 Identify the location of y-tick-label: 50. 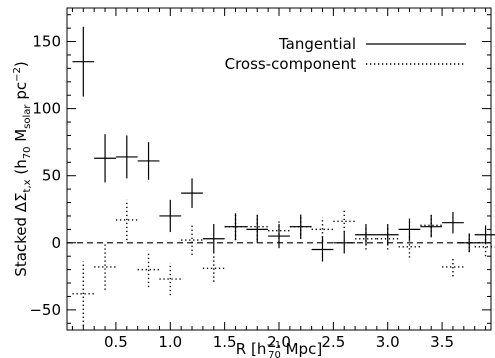
(51, 176).